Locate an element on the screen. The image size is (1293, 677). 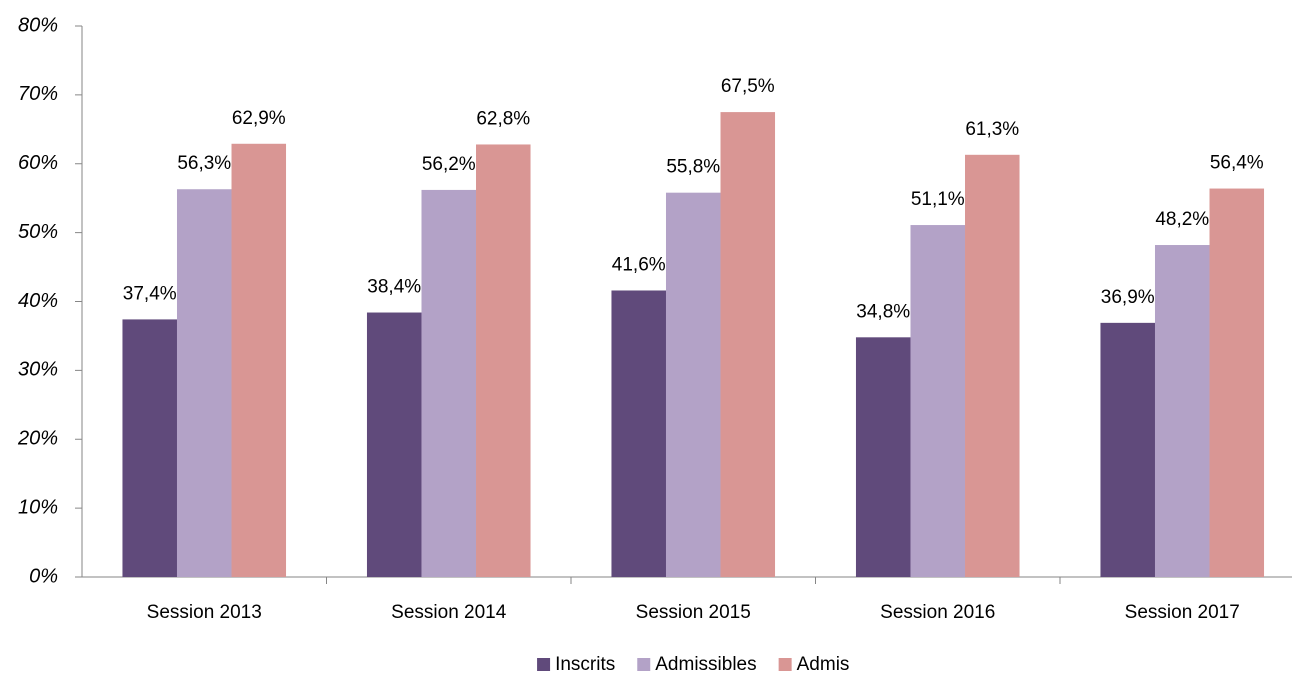
value-label: 36,9% is located at coordinates (1128, 297).